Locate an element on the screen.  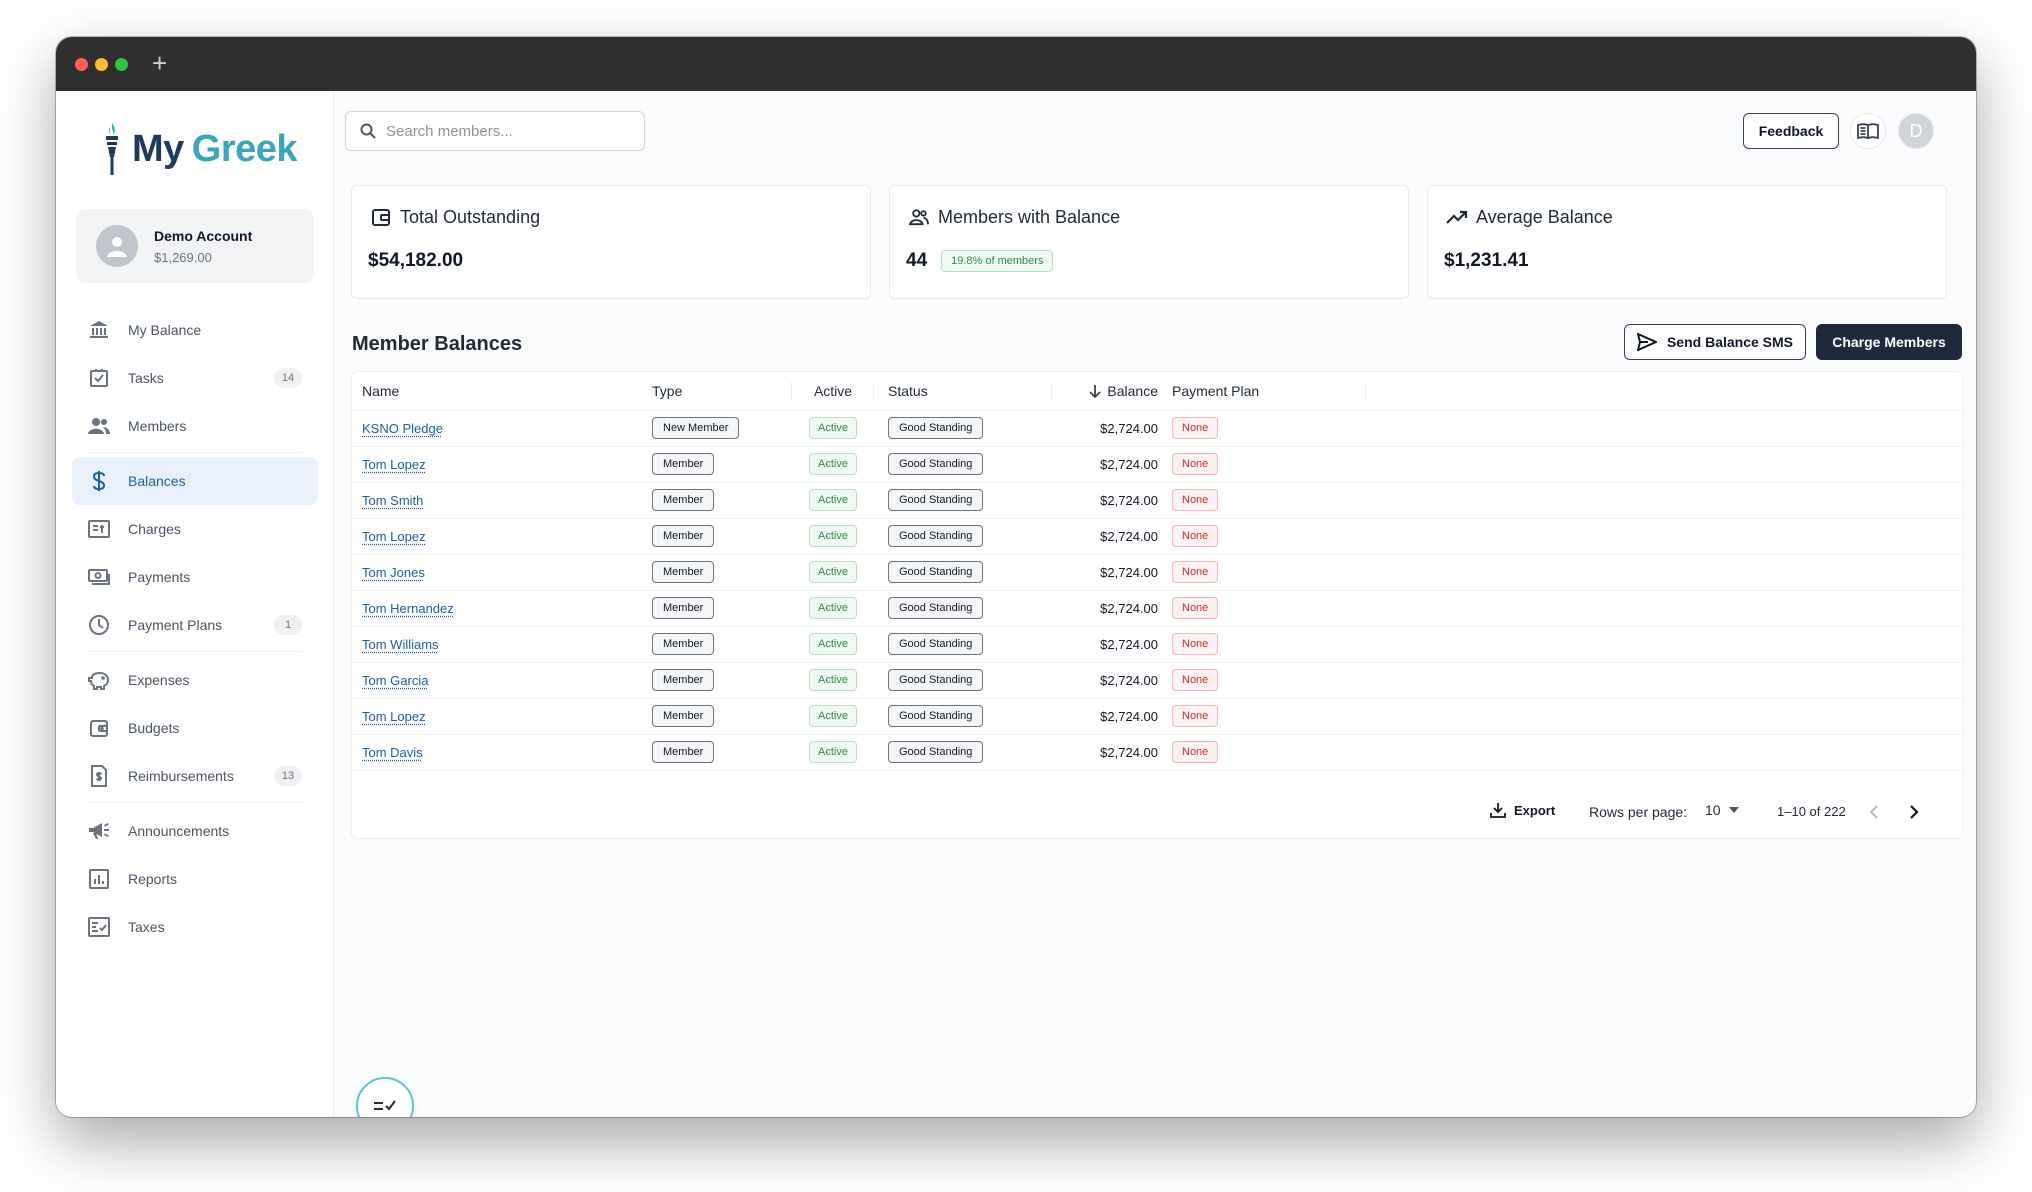
sidebar-item-reimbursements: Reimbursements 13 is located at coordinates (195, 776).